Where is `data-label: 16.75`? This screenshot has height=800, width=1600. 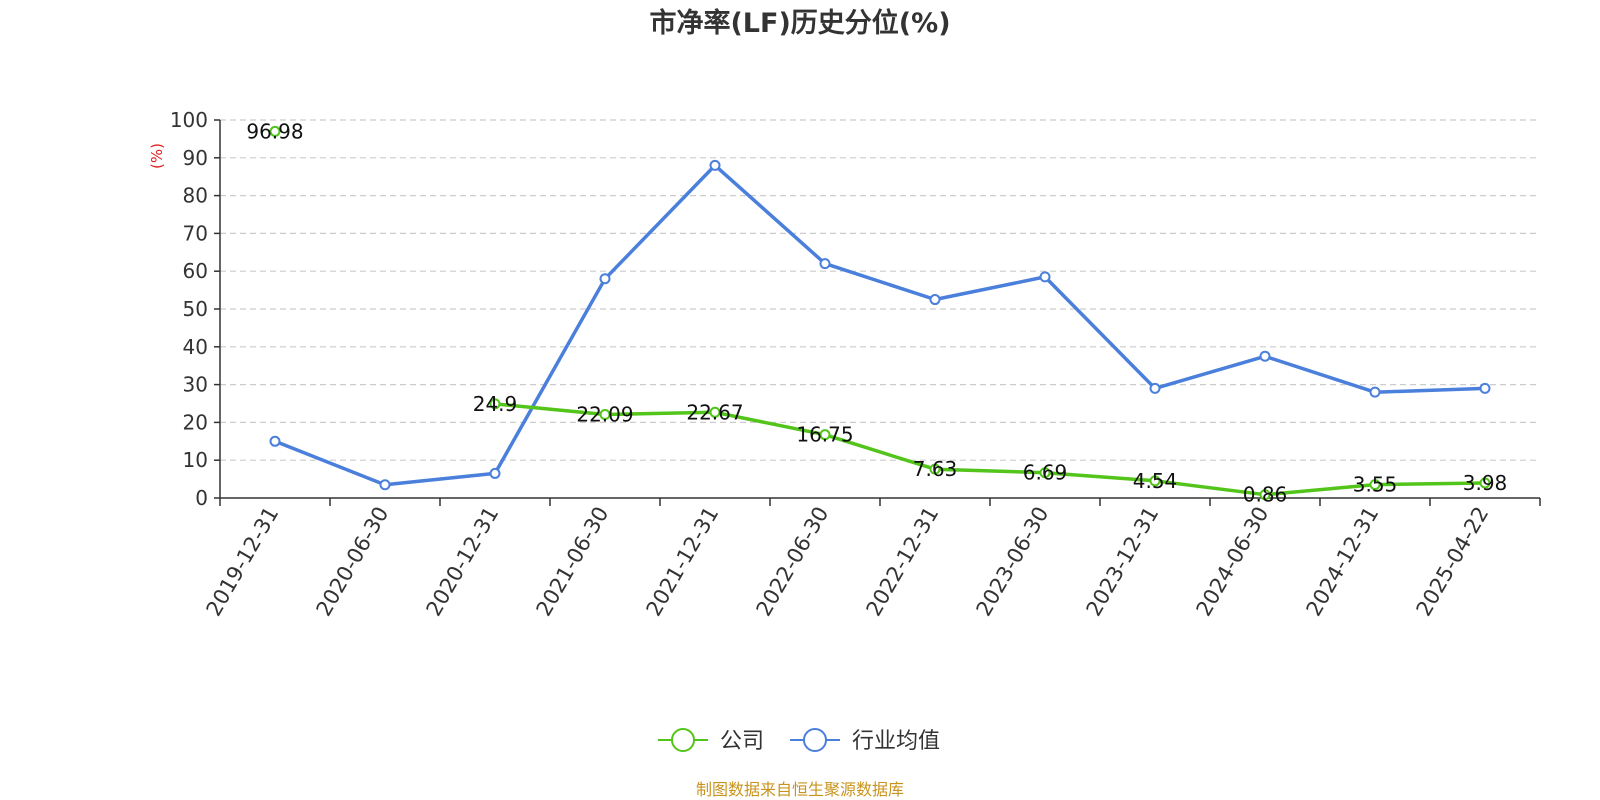 data-label: 16.75 is located at coordinates (824, 435).